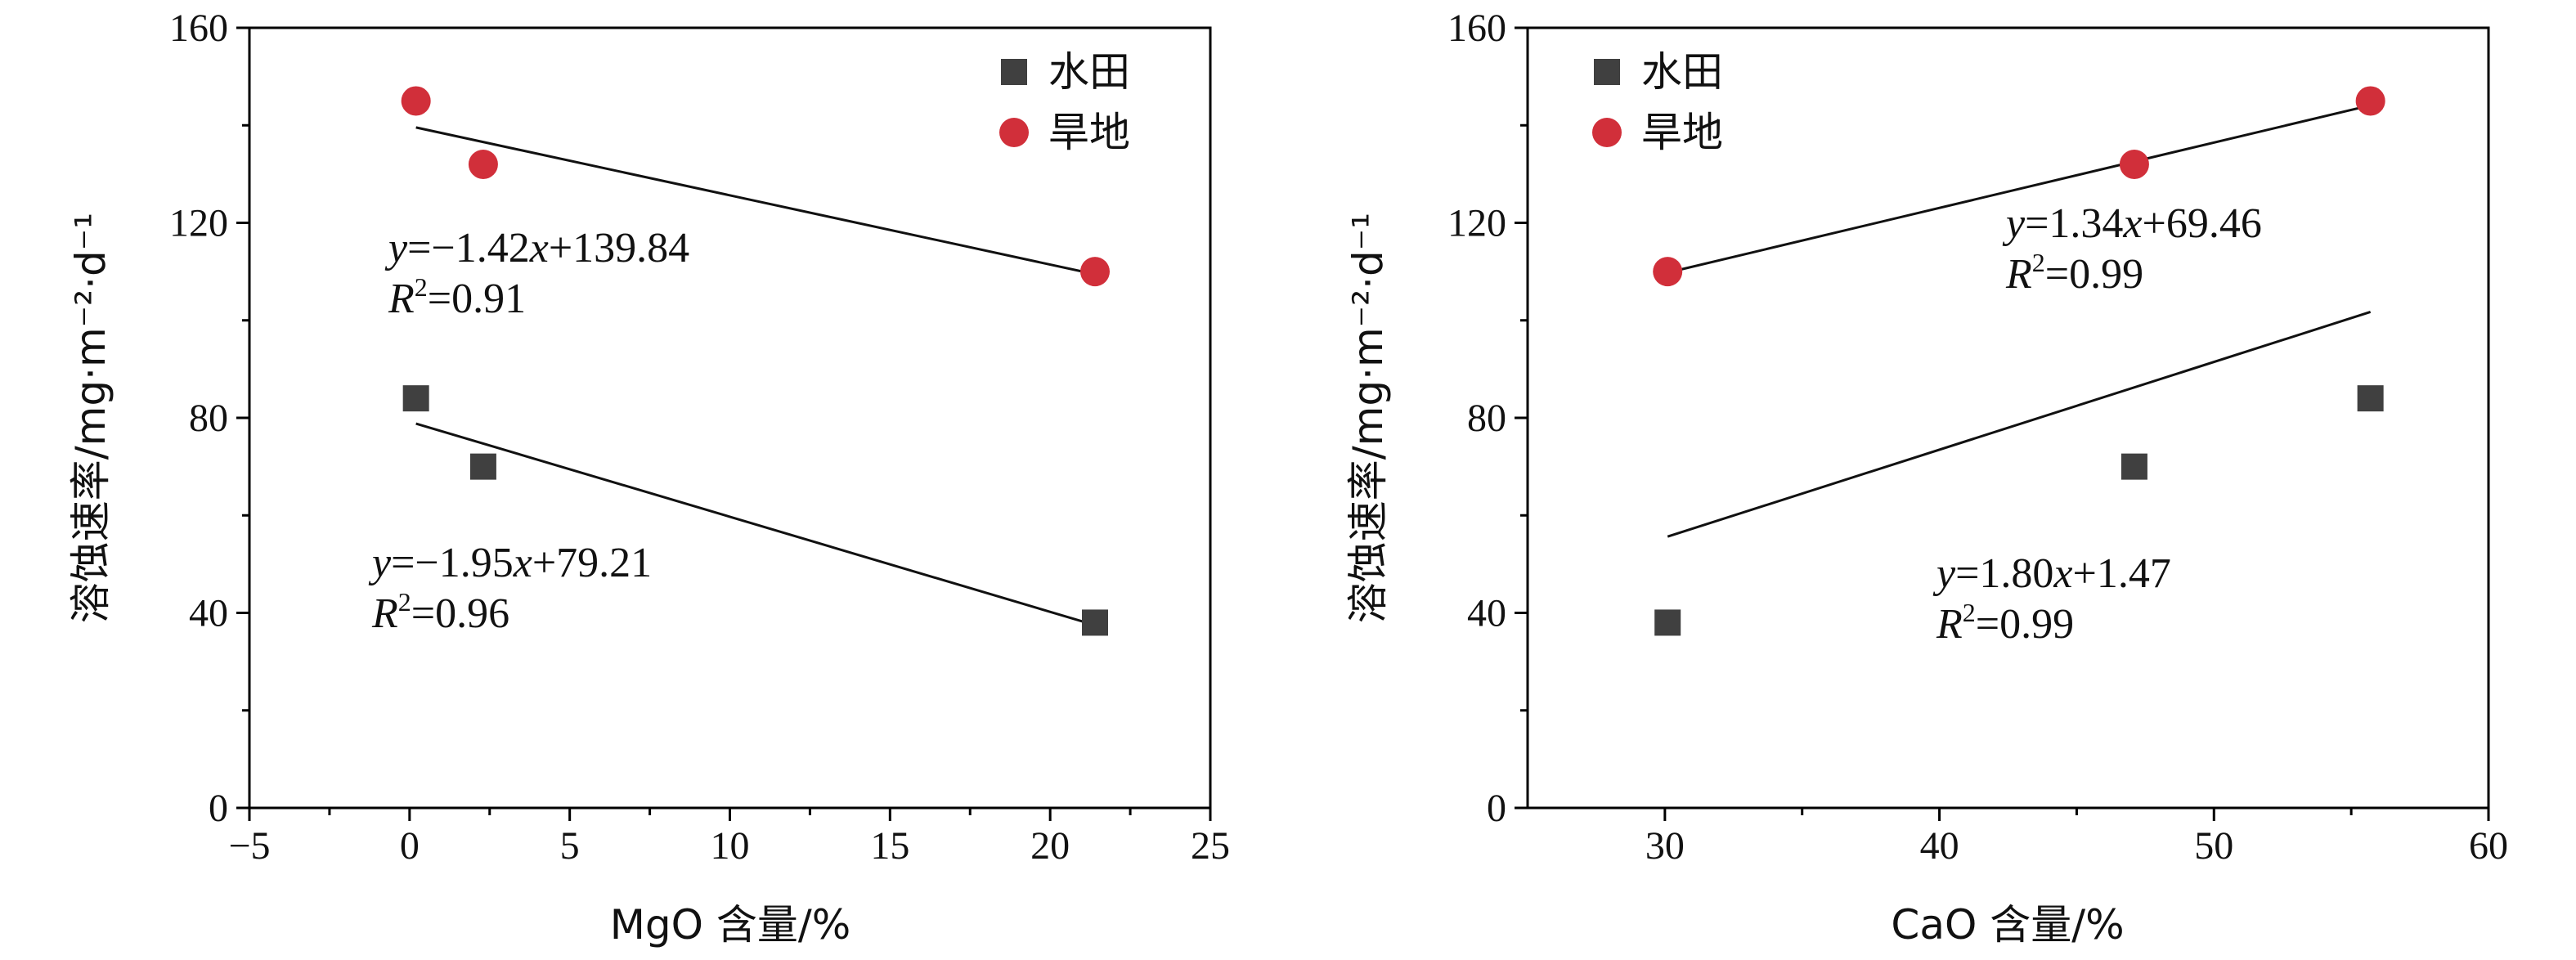 The image size is (2576, 960). What do you see at coordinates (2132, 223) in the screenshot?
I see `regression-equation: y=1.34x+69.46` at bounding box center [2132, 223].